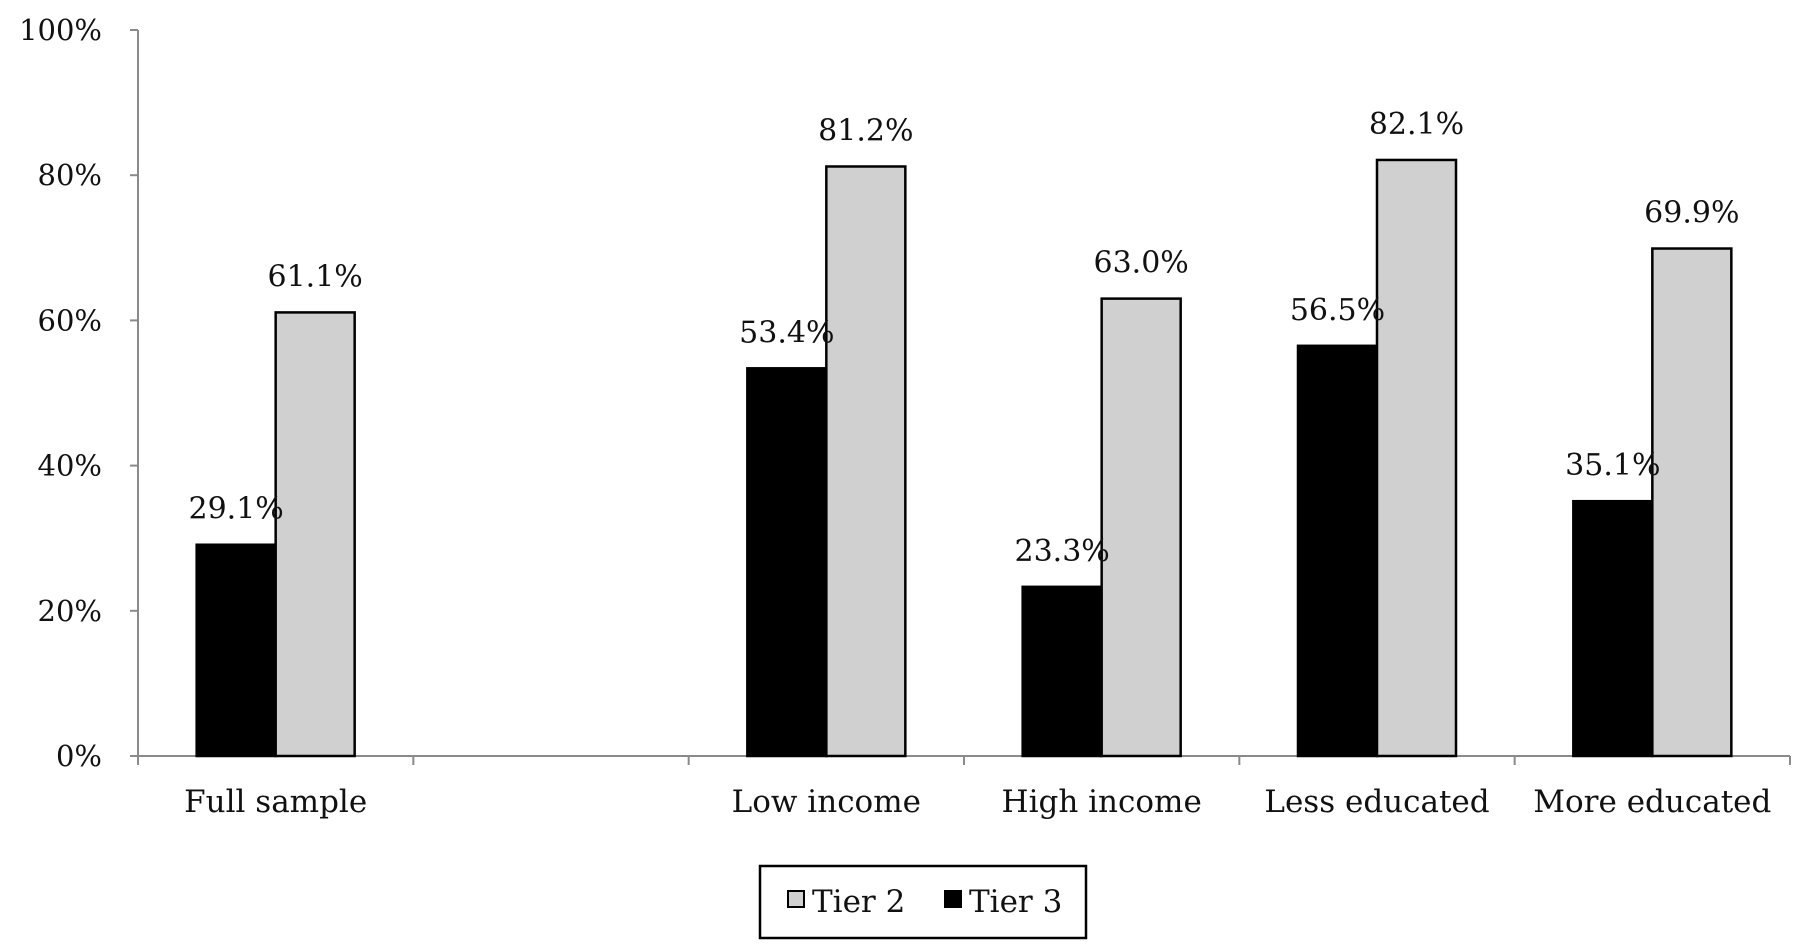 The width and height of the screenshot is (1800, 950). What do you see at coordinates (275, 802) in the screenshot?
I see `x-category-label: Full sample` at bounding box center [275, 802].